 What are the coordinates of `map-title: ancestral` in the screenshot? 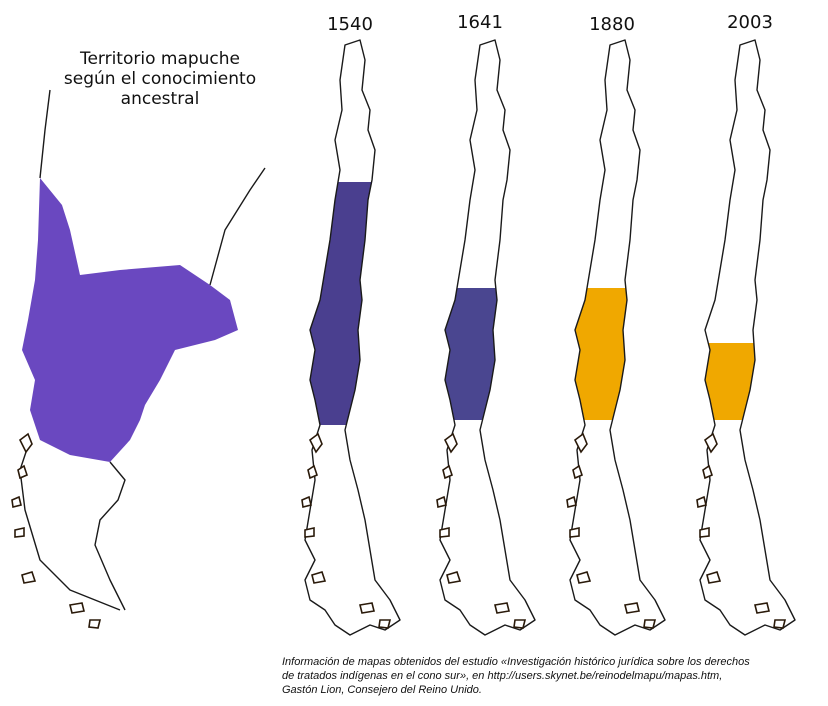 It's located at (160, 99).